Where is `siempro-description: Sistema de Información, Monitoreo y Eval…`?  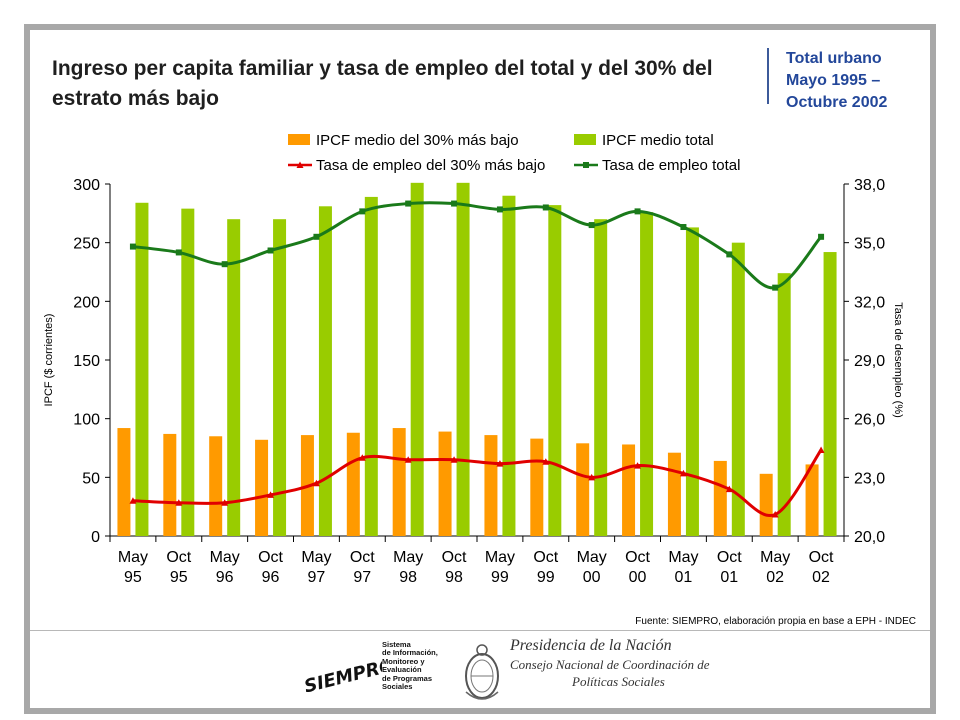
siempro-description: Sistema de Información, Monitoreo y Eval… is located at coordinates (410, 666).